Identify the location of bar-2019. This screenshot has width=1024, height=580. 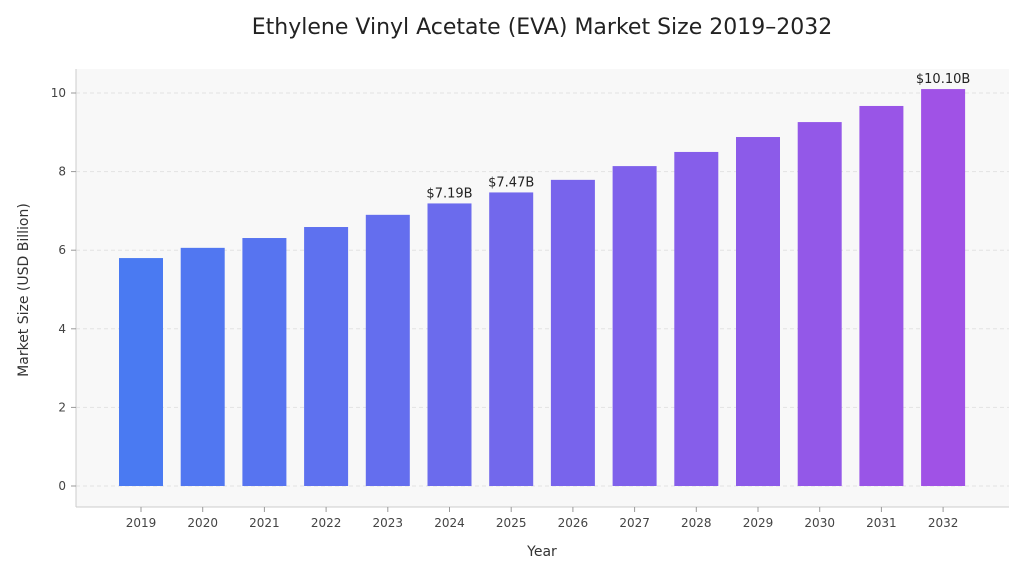
(141, 372).